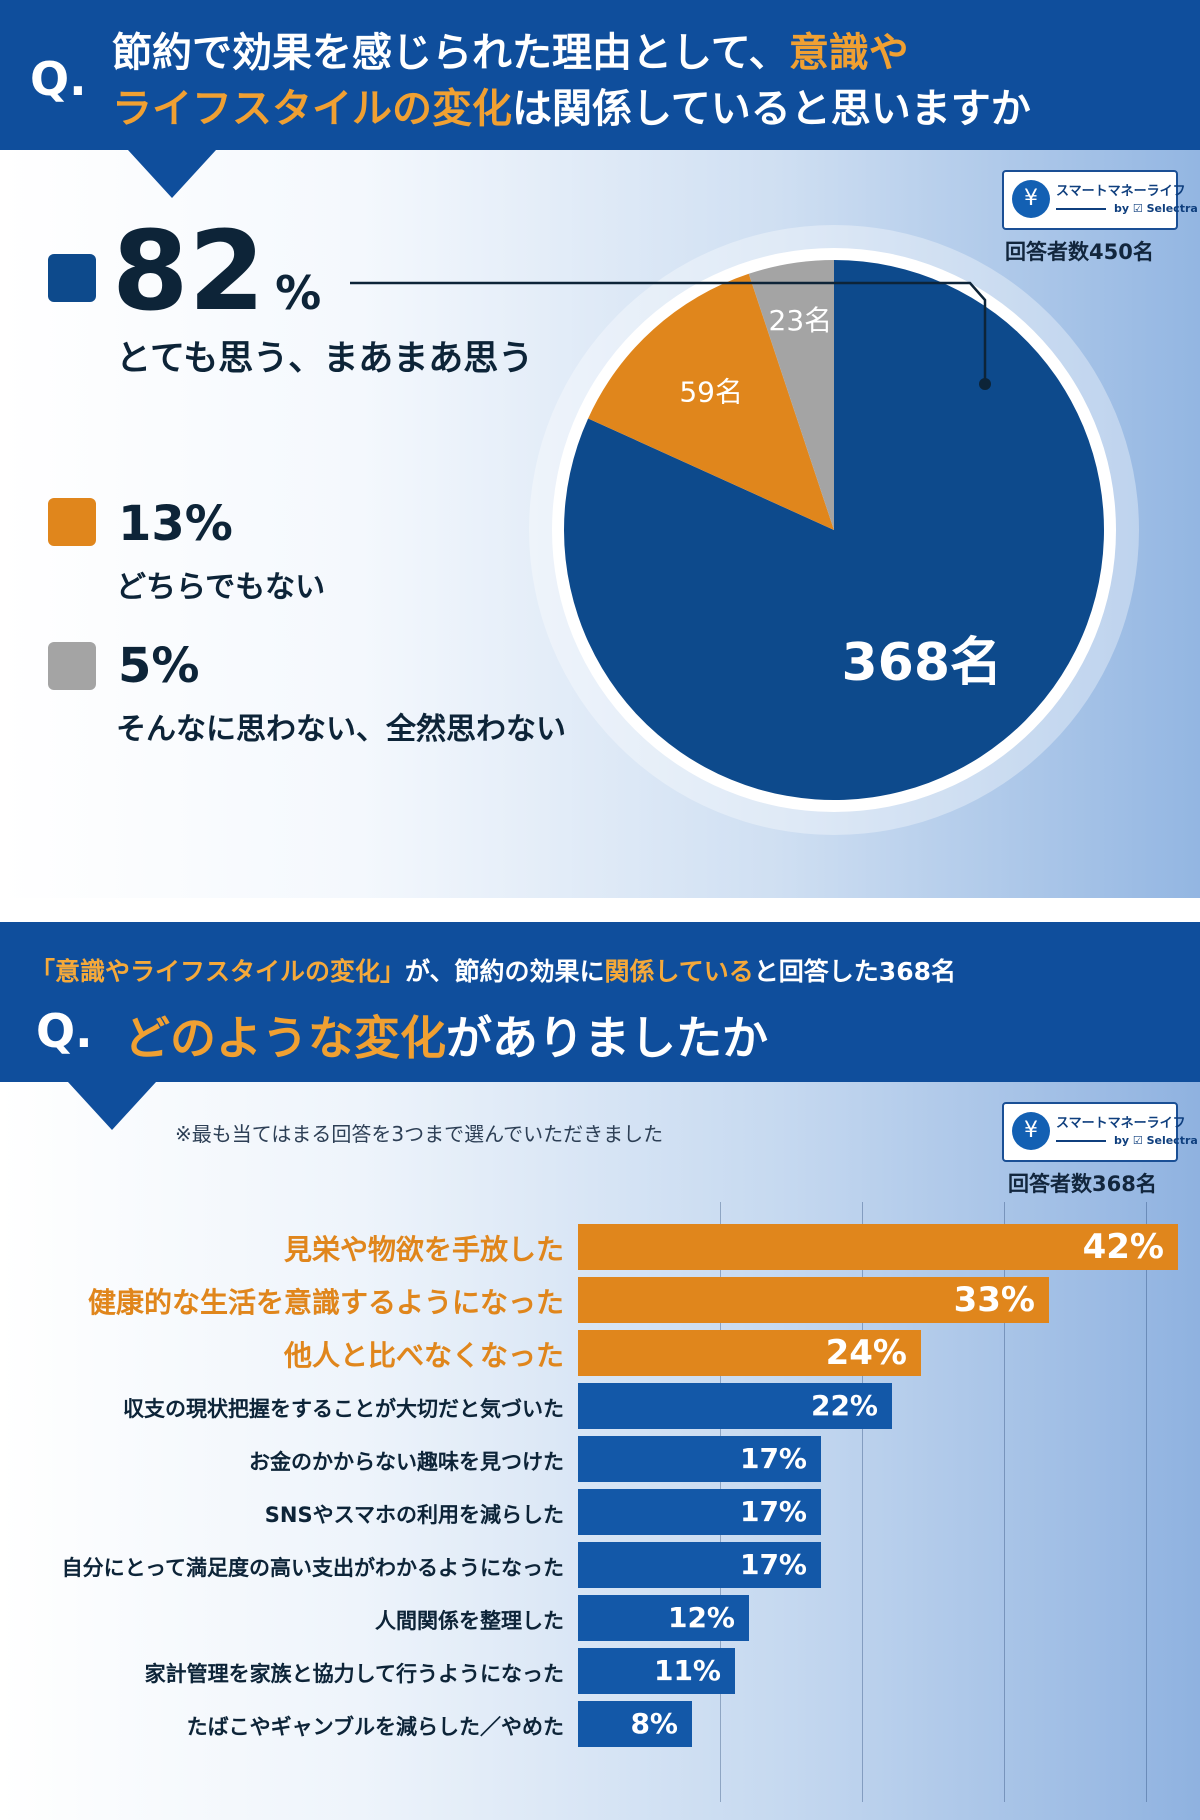 This screenshot has width=1200, height=1820. I want to click on question-title-line2: ライフスタイルの変化は関係していると思いますか, so click(571, 105).